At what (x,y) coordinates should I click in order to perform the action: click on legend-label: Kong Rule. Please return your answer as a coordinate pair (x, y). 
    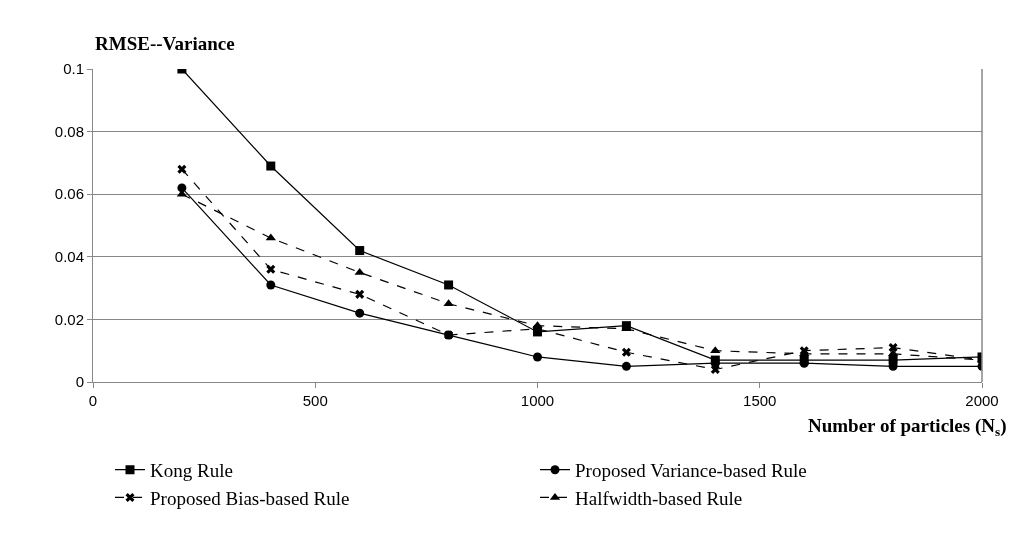
    Looking at the image, I should click on (191, 471).